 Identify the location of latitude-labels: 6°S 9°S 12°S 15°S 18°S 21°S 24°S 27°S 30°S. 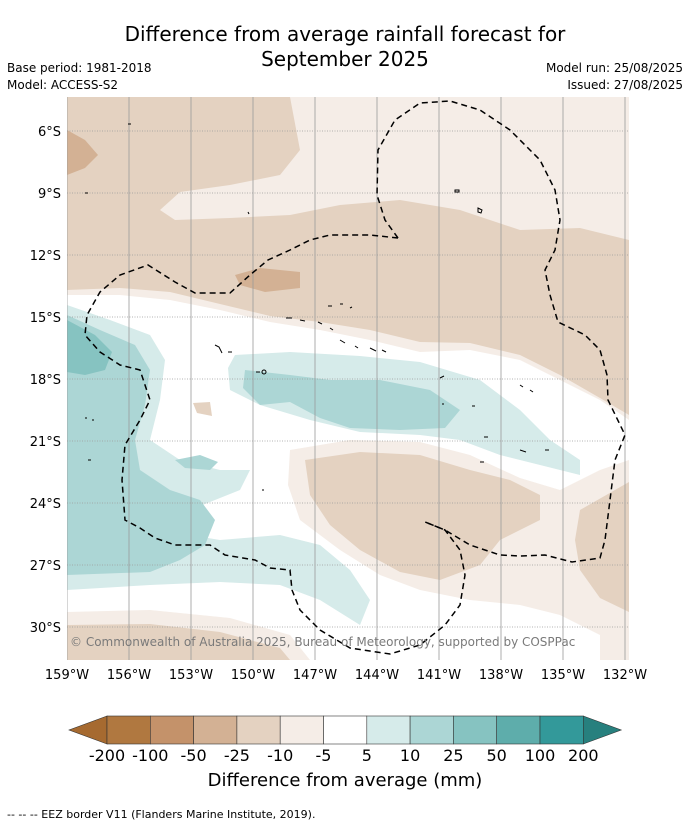
(45, 380).